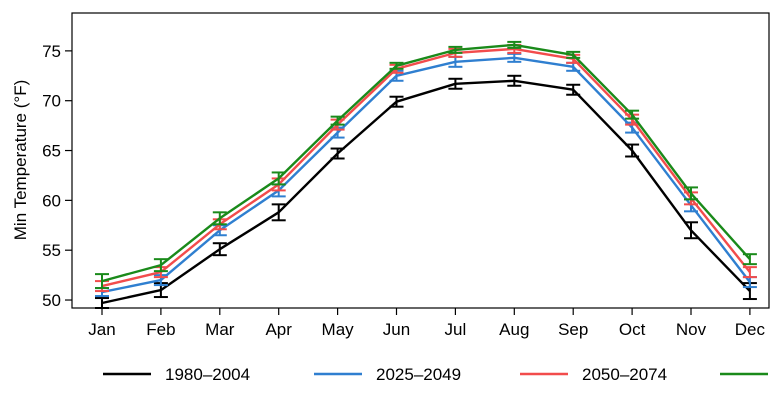 This screenshot has width=777, height=393. Describe the element at coordinates (624, 374) in the screenshot. I see `legend-label: 2050–2074` at that location.